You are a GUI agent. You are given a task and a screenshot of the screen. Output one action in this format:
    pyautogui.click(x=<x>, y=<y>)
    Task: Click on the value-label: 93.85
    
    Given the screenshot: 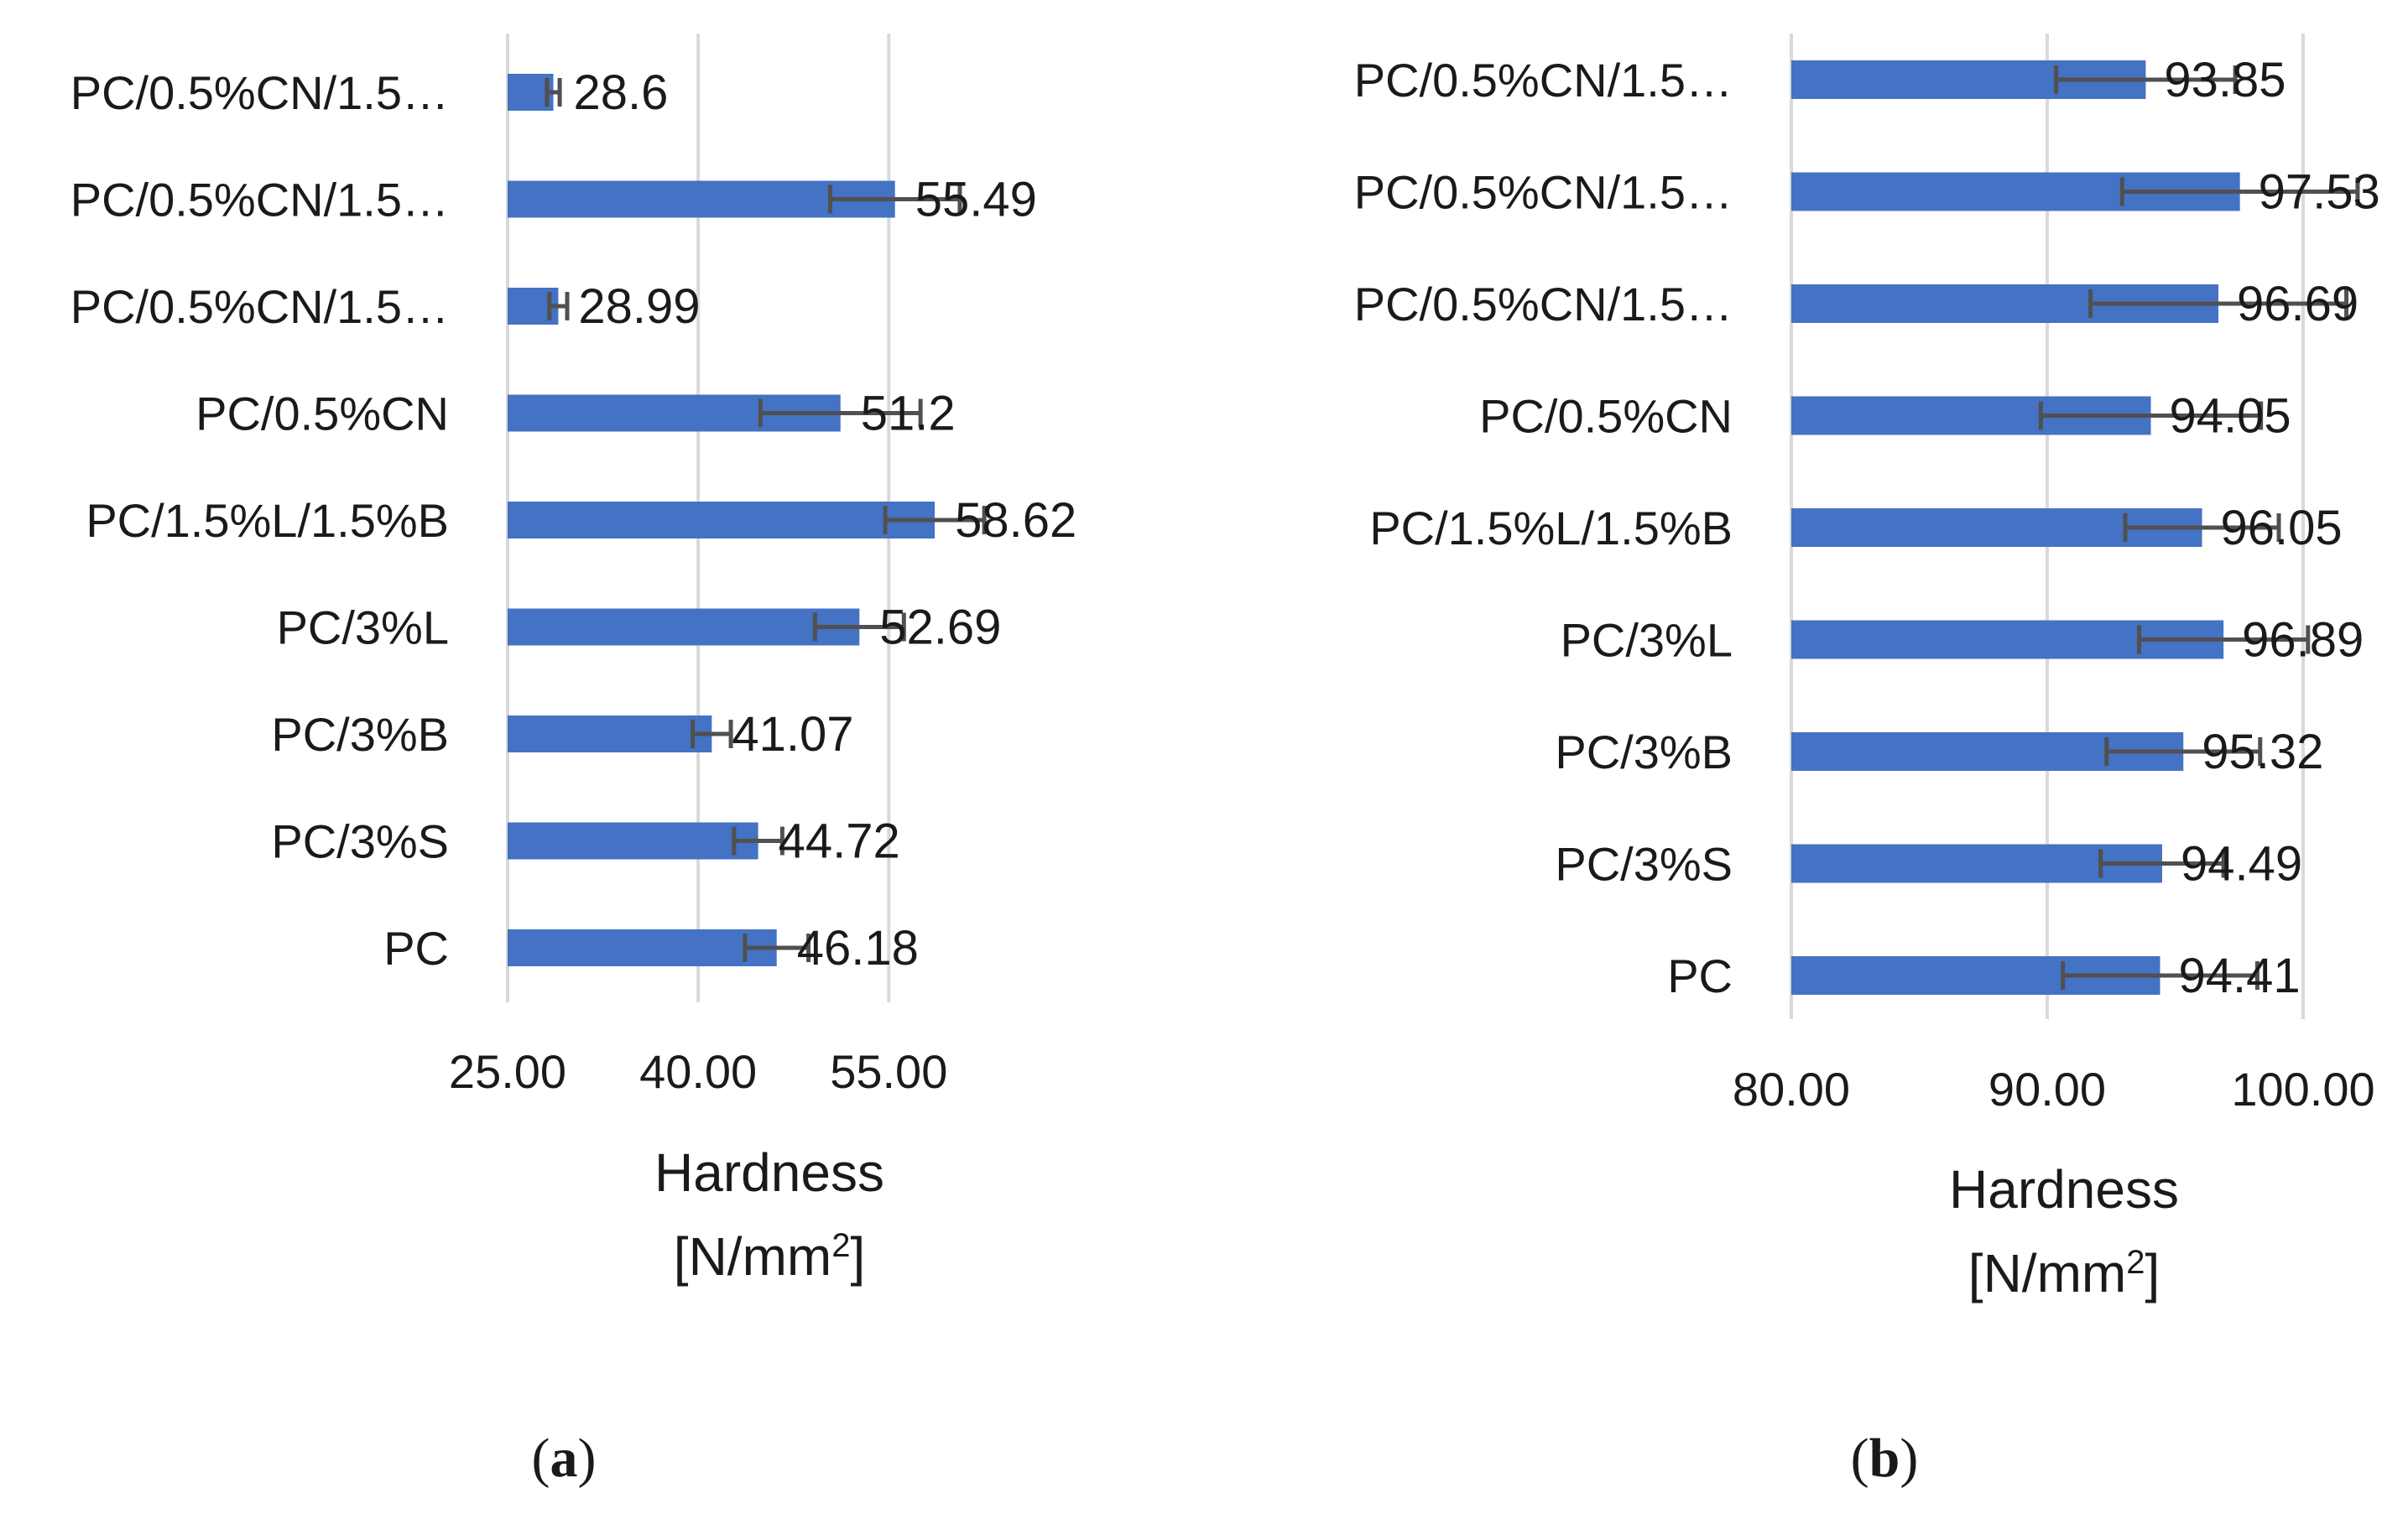 What is the action you would take?
    pyautogui.click(x=2225, y=80)
    